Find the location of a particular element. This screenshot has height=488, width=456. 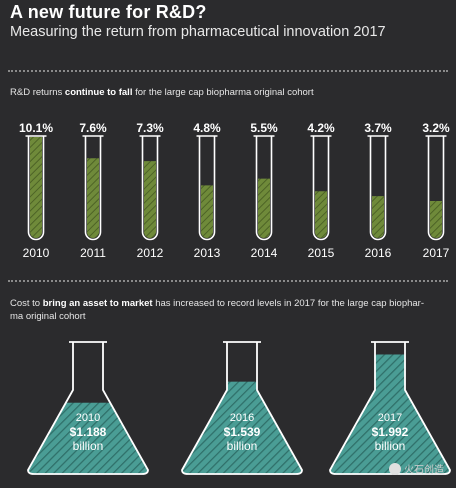

tick-label-2010: 2010 is located at coordinates (36, 253).